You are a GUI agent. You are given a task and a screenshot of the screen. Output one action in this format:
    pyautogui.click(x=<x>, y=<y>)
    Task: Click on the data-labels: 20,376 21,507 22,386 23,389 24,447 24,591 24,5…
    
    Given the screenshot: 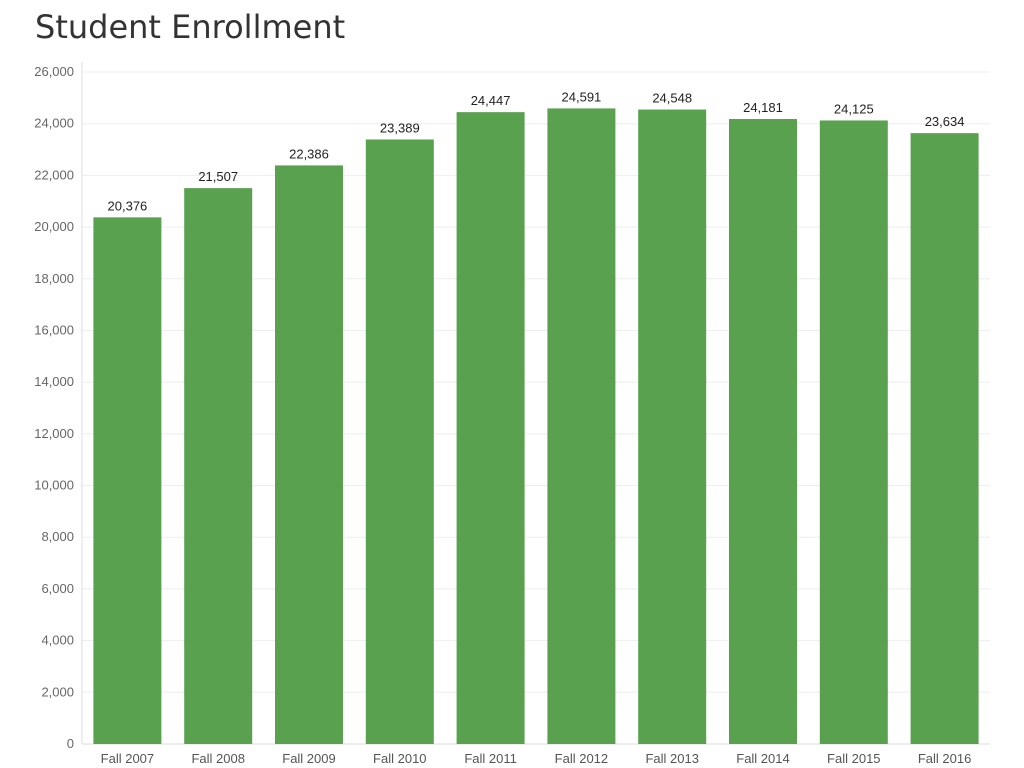 What is the action you would take?
    pyautogui.click(x=536, y=151)
    